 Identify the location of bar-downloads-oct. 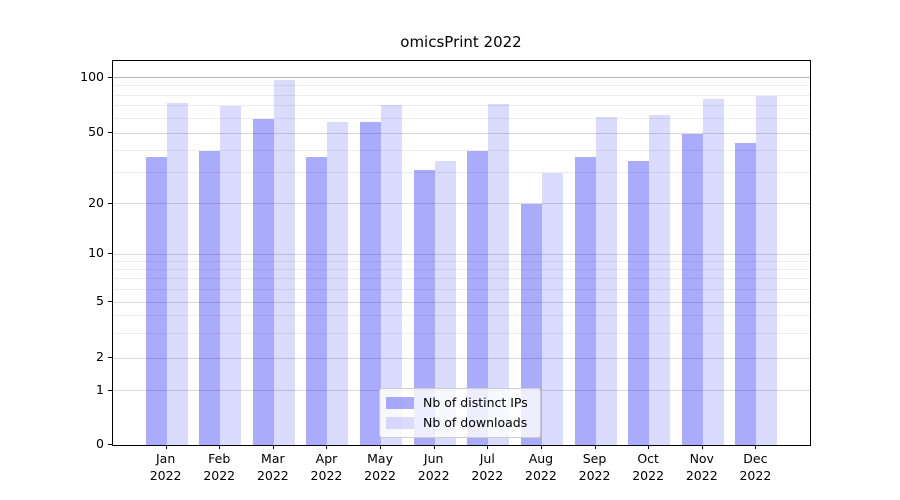
(660, 279).